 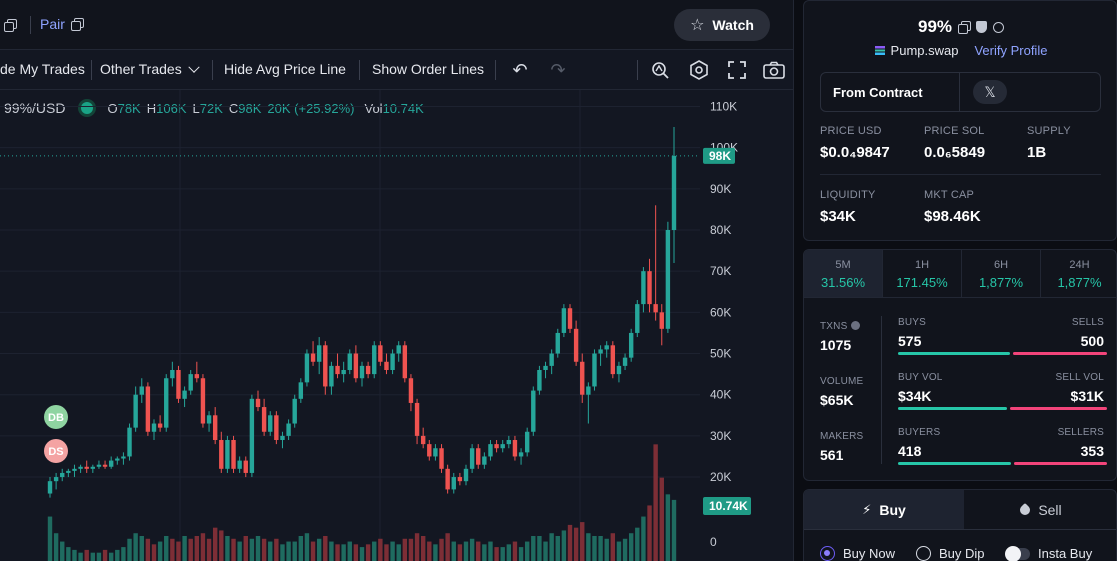 I want to click on buy-tab: ⚡ Buy, so click(x=884, y=510).